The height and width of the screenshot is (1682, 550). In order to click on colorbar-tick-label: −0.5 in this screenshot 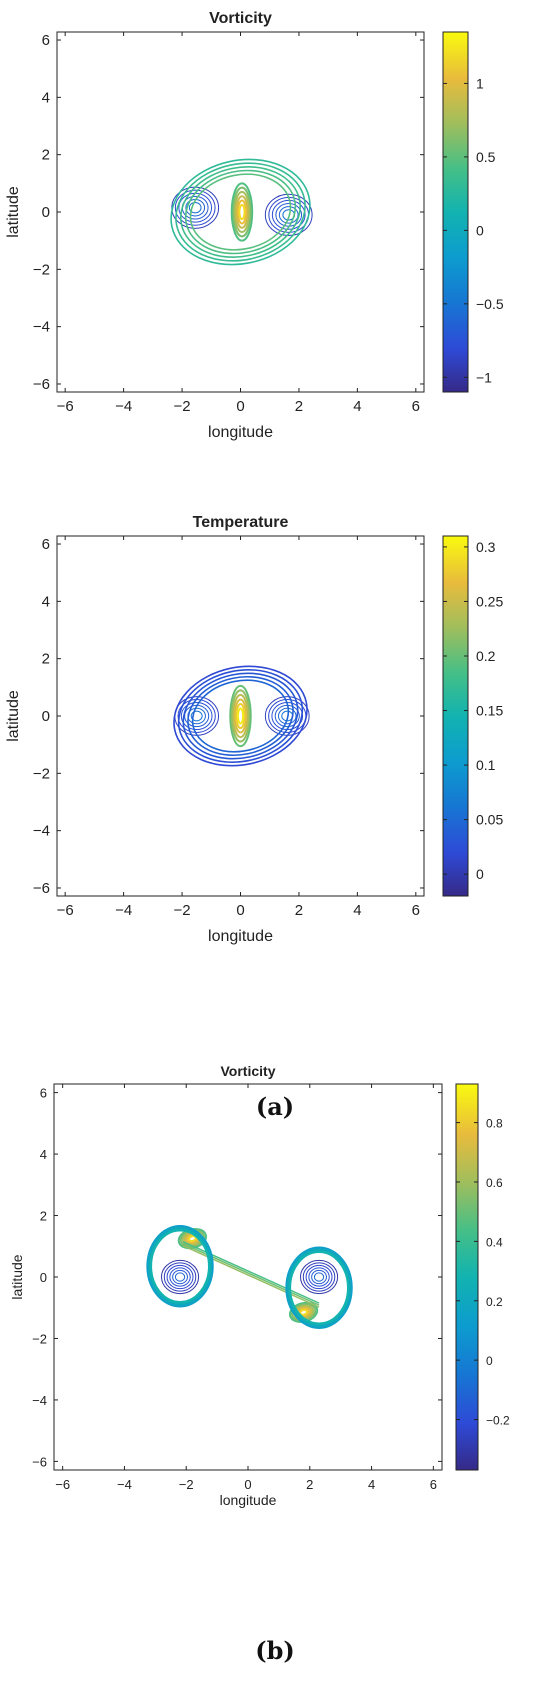, I will do `click(490, 304)`.